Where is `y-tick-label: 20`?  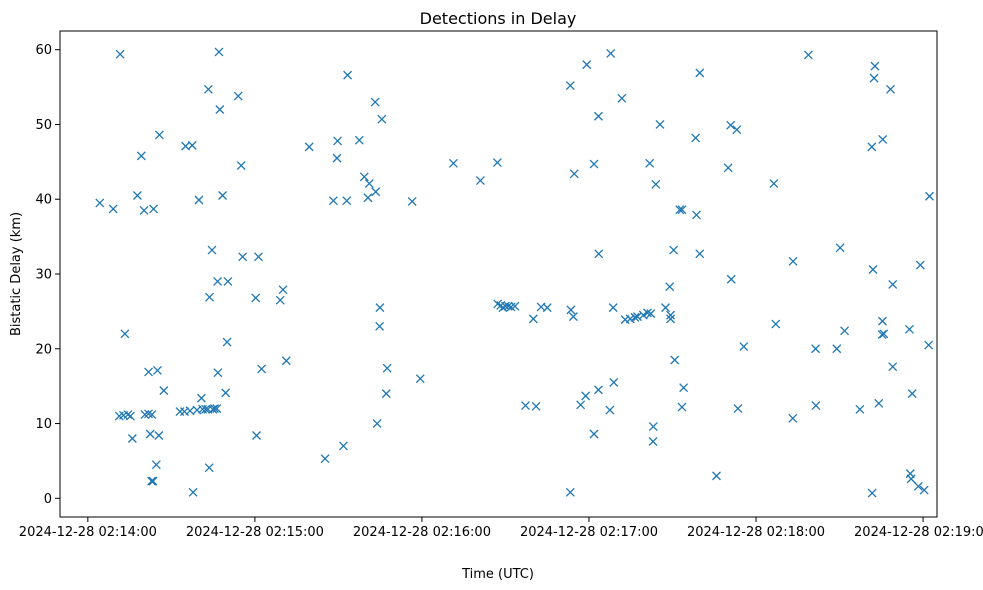 y-tick-label: 20 is located at coordinates (43, 349).